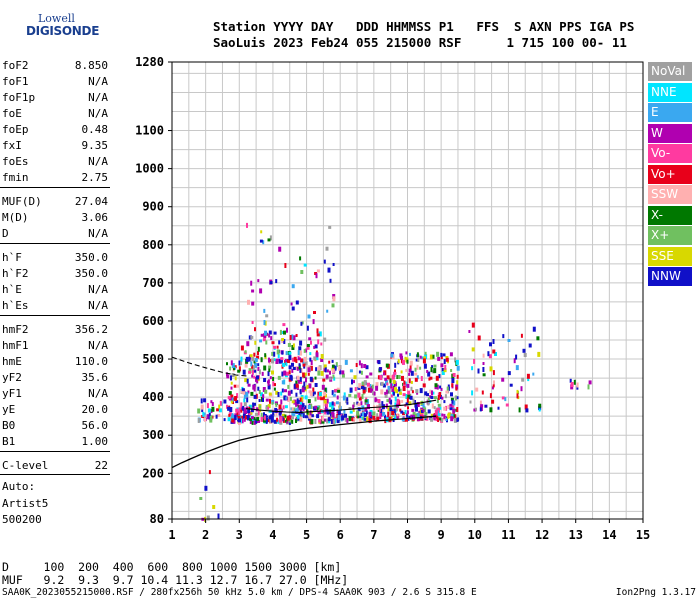  What do you see at coordinates (15, 161) in the screenshot?
I see `param-label: foEs` at bounding box center [15, 161].